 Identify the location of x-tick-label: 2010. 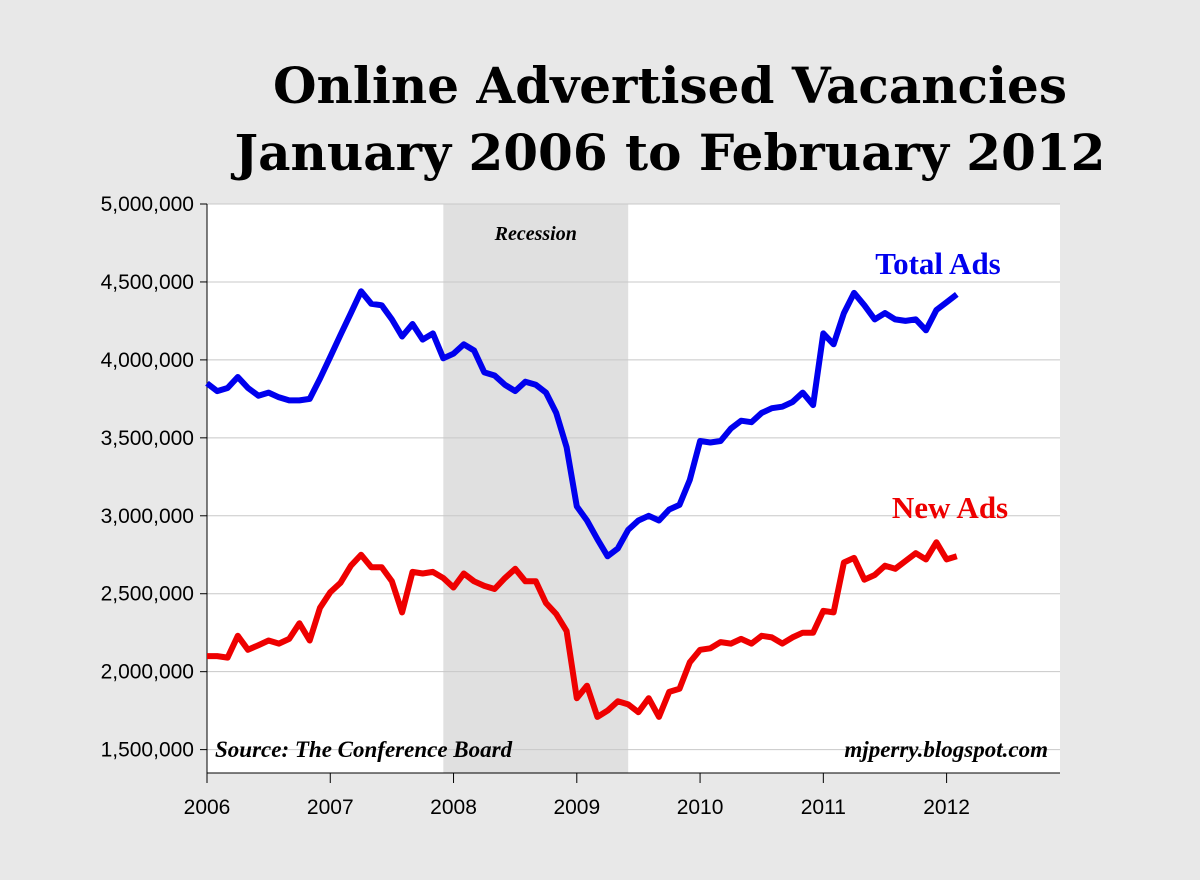
(700, 807).